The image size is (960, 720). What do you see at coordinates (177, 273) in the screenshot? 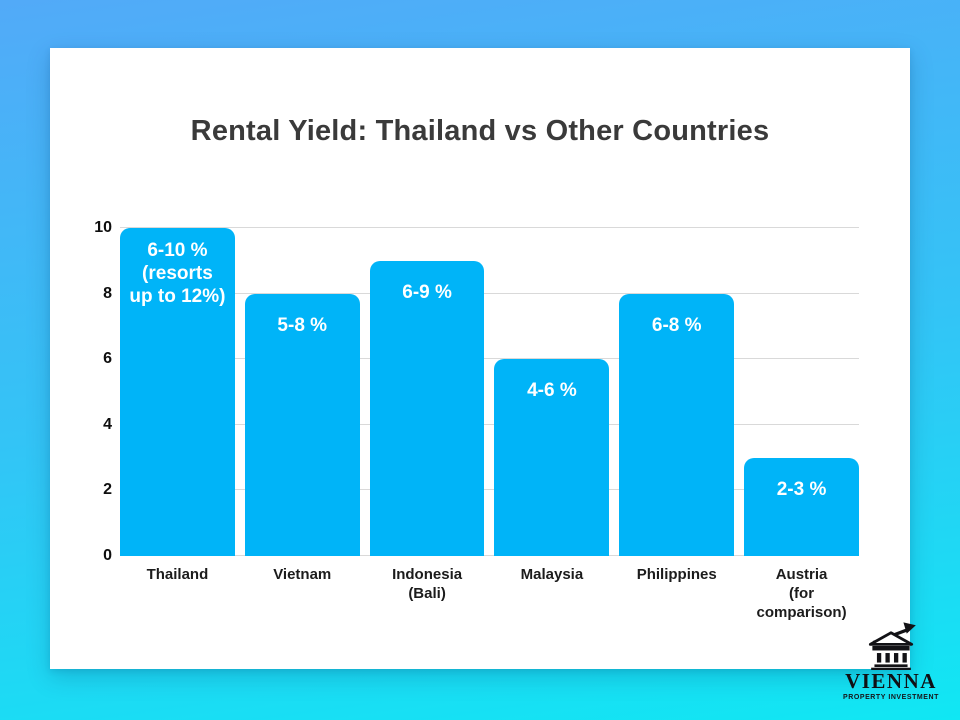
I see `bar-value-label: 6-10 % (resorts up to 12%)` at bounding box center [177, 273].